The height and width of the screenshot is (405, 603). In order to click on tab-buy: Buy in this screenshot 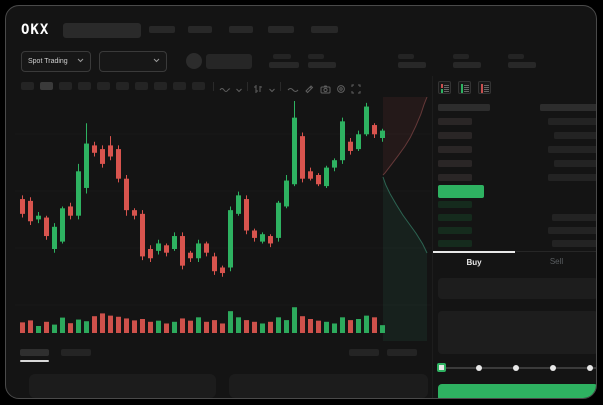, I will do `click(474, 261)`.